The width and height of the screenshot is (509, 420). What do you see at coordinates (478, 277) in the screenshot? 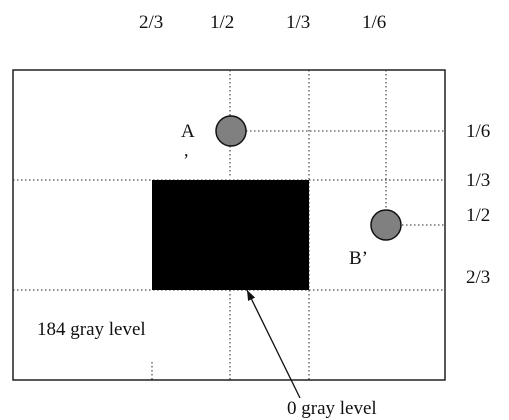
I see `right-scale-label-2-3: 2/3` at bounding box center [478, 277].